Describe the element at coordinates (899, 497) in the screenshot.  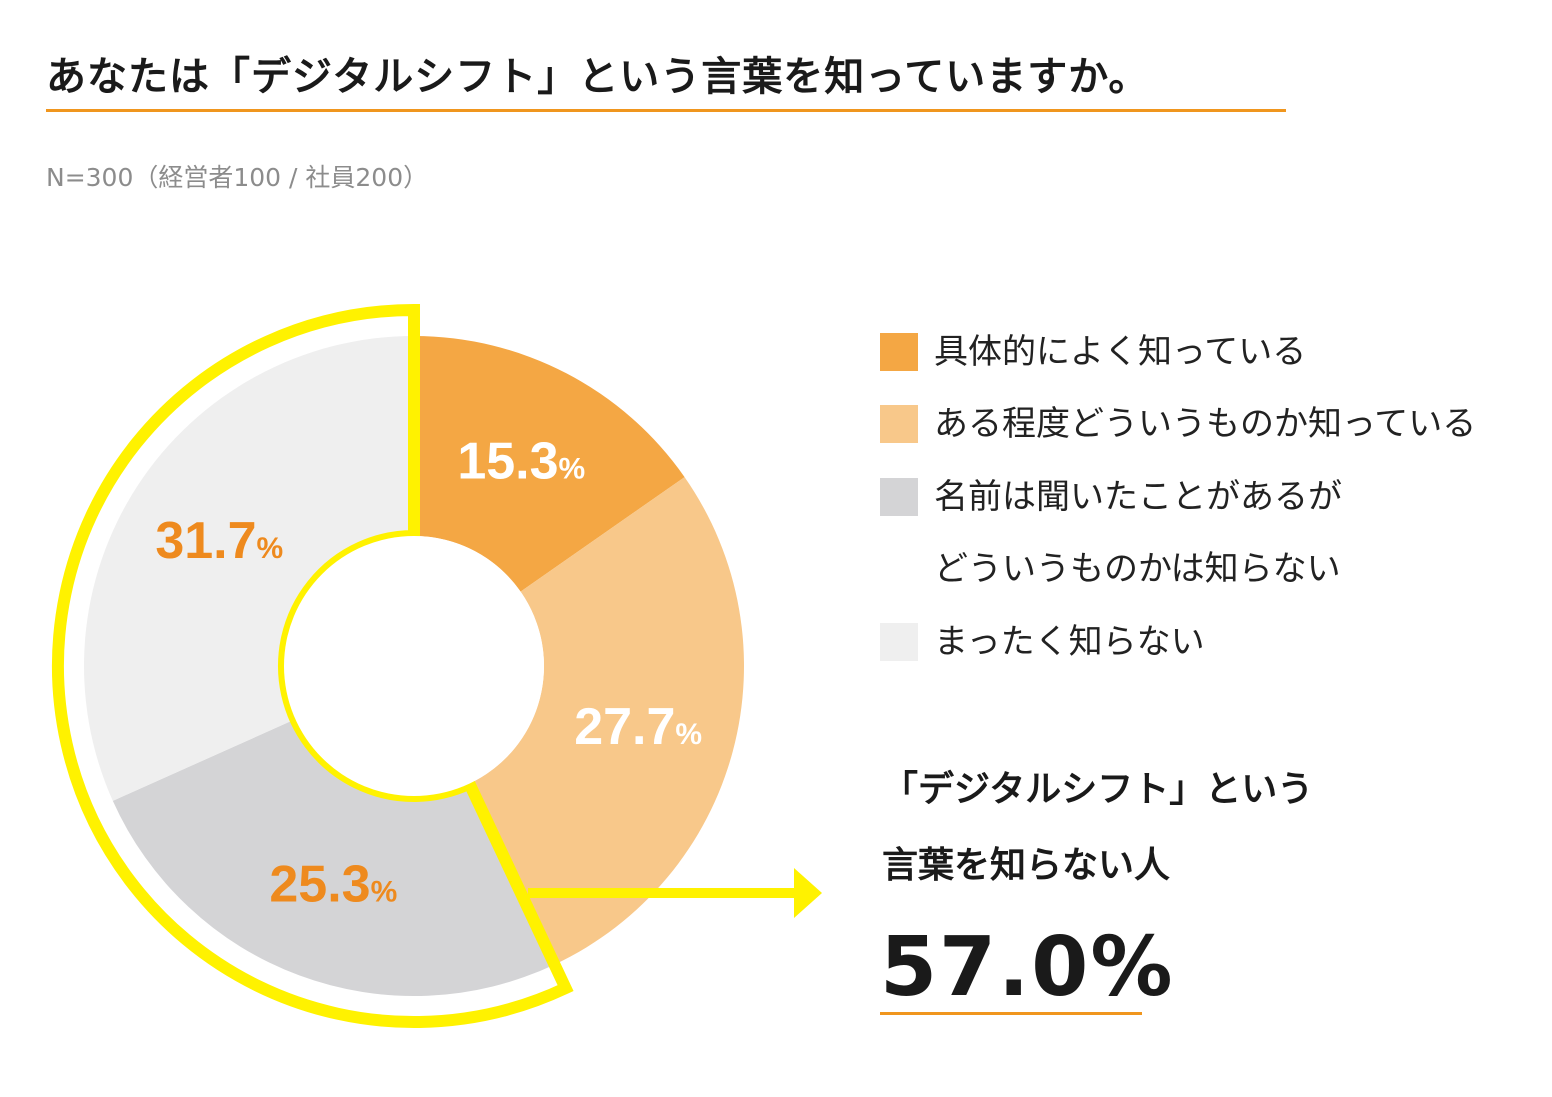
I see `legend-swatch-heard-name` at that location.